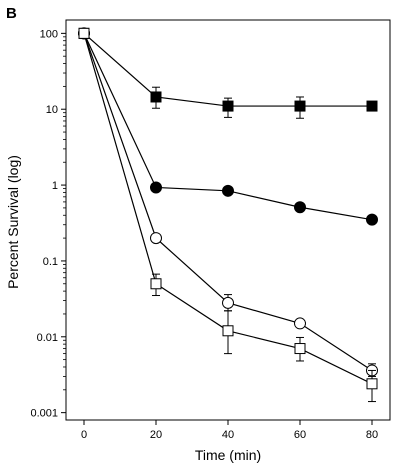 The image size is (400, 470). Describe the element at coordinates (55, 186) in the screenshot. I see `y-tick-label: 1` at that location.